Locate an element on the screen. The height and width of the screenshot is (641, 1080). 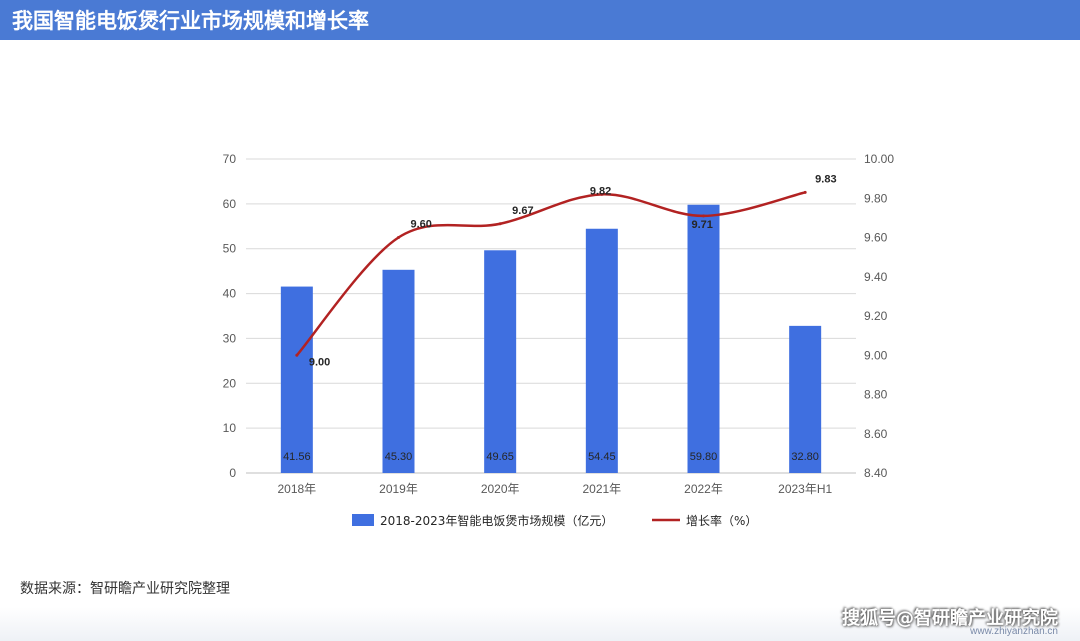
x-tick-label: 2022年 is located at coordinates (703, 489).